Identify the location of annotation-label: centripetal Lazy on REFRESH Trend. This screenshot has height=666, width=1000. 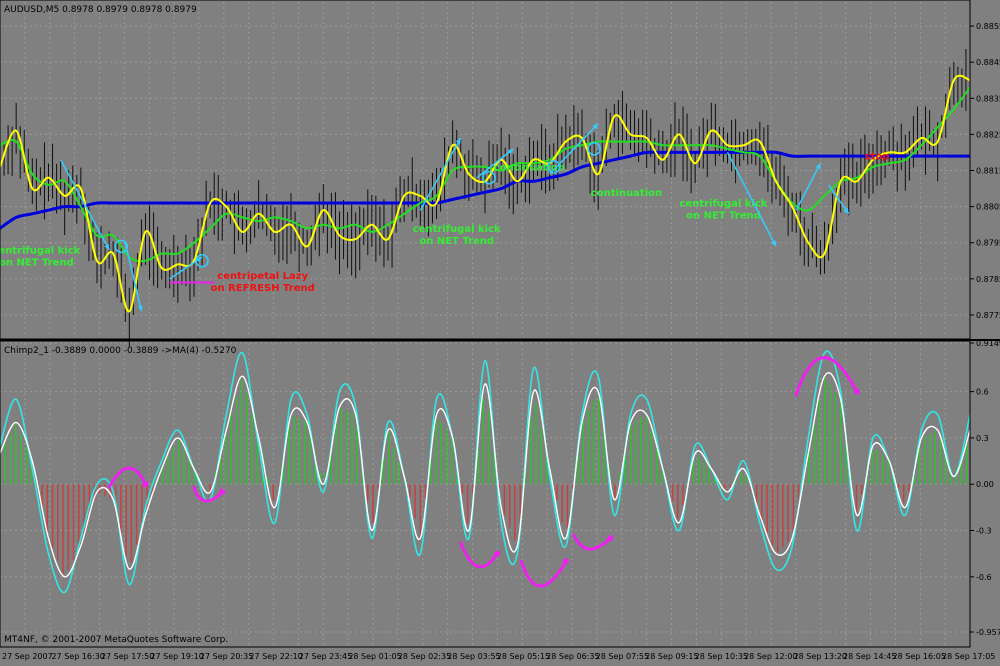
(263, 282).